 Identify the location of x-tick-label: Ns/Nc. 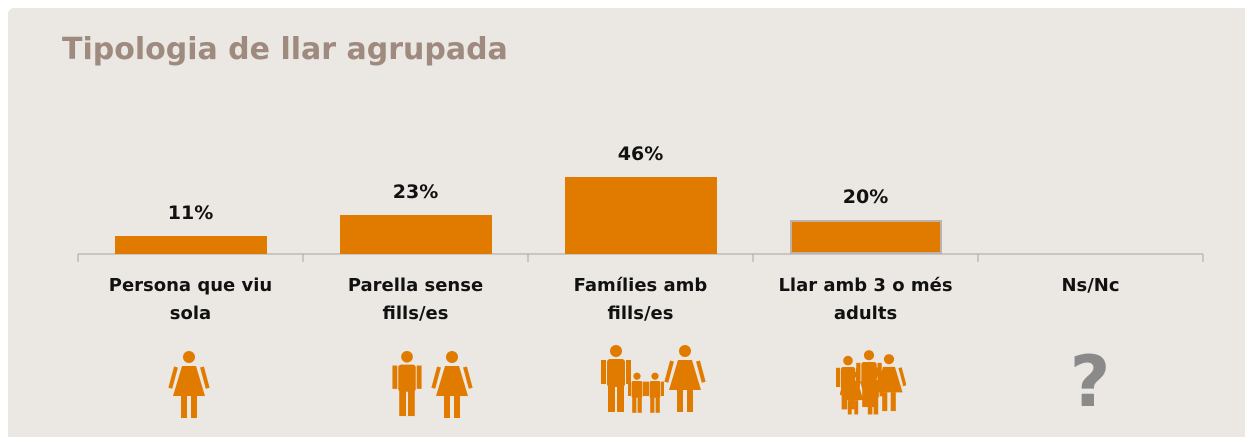
(1090, 285).